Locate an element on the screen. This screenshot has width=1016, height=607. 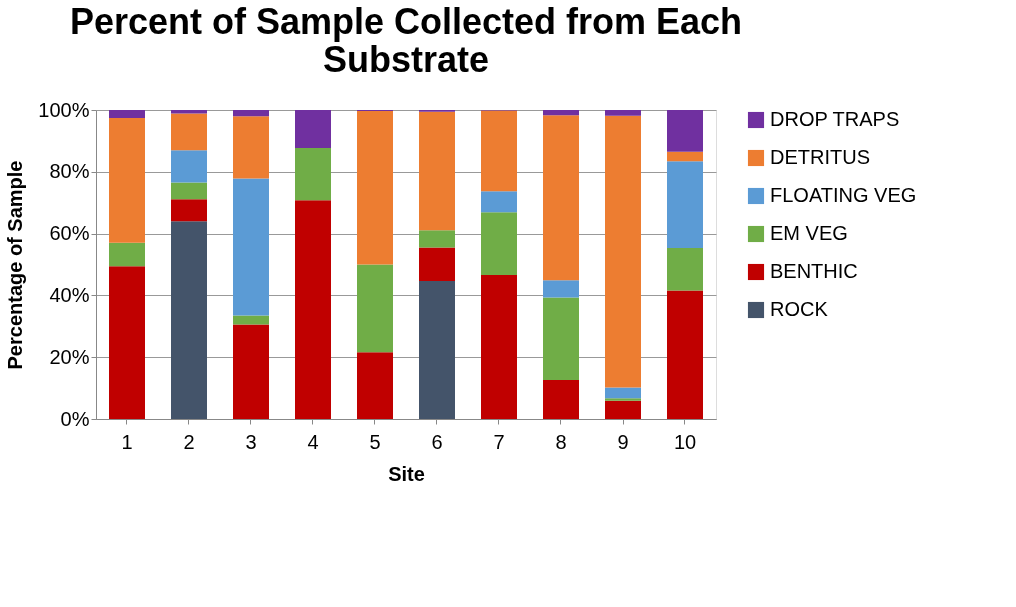
x-tick-label: 2 is located at coordinates (189, 441).